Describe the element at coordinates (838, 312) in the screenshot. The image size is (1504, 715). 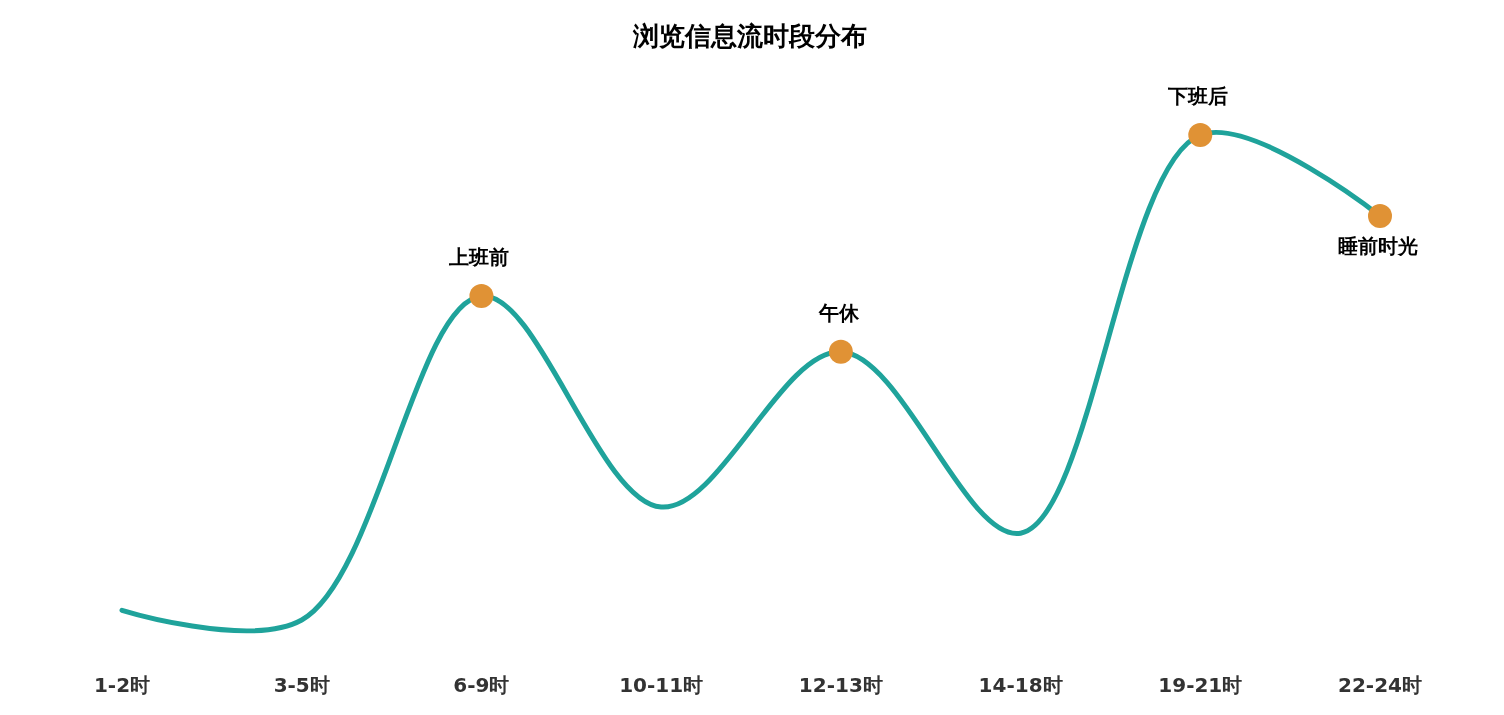
I see `annotation: 午休` at that location.